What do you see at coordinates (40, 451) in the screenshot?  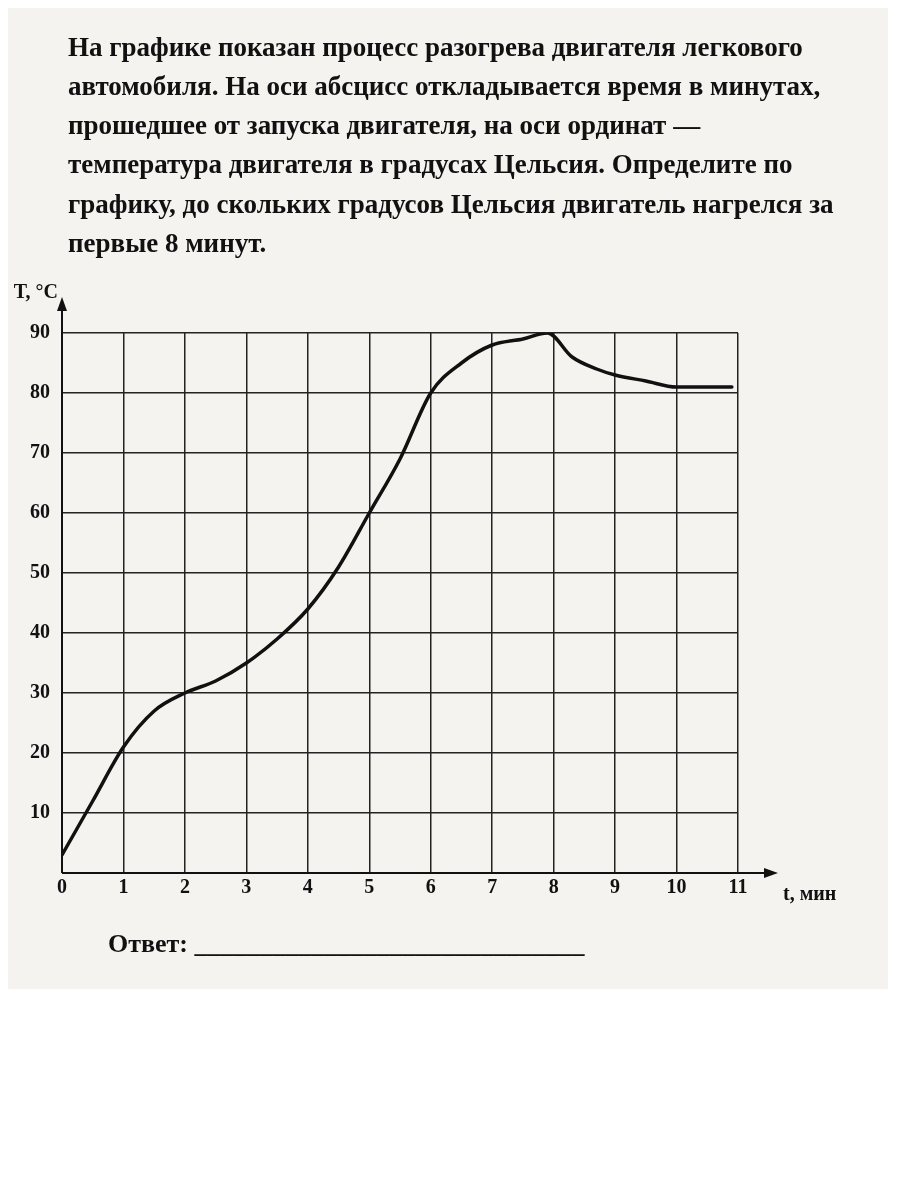 I see `y-tick-label: 70` at bounding box center [40, 451].